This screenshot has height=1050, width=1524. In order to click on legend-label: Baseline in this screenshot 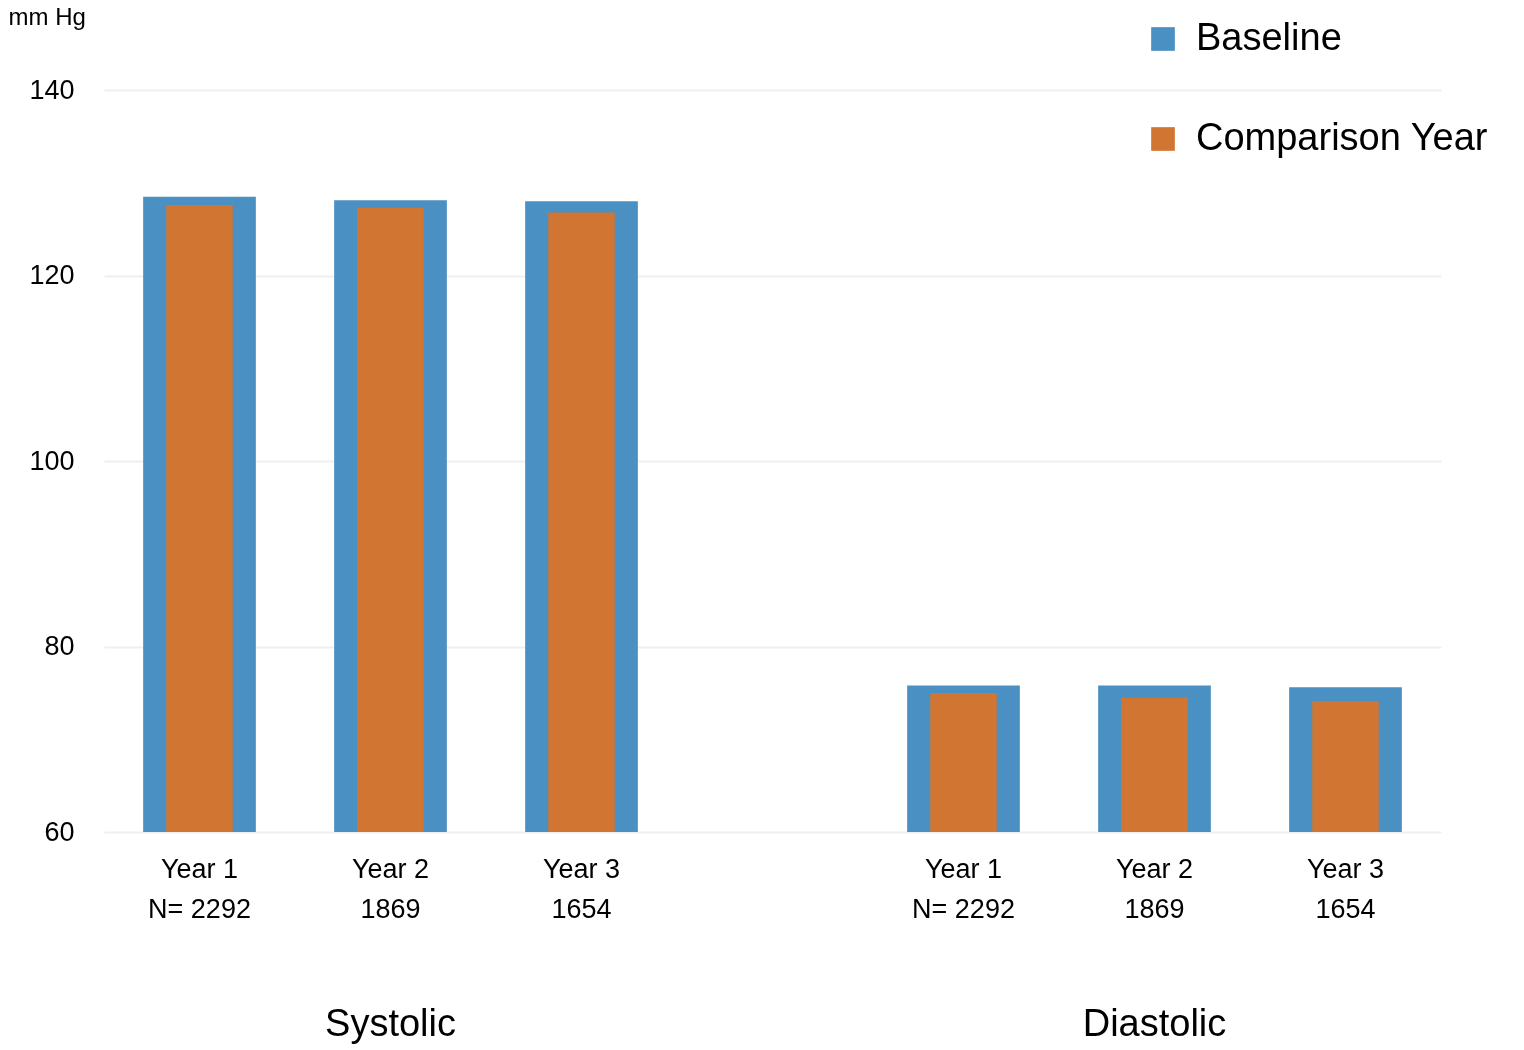, I will do `click(1269, 37)`.